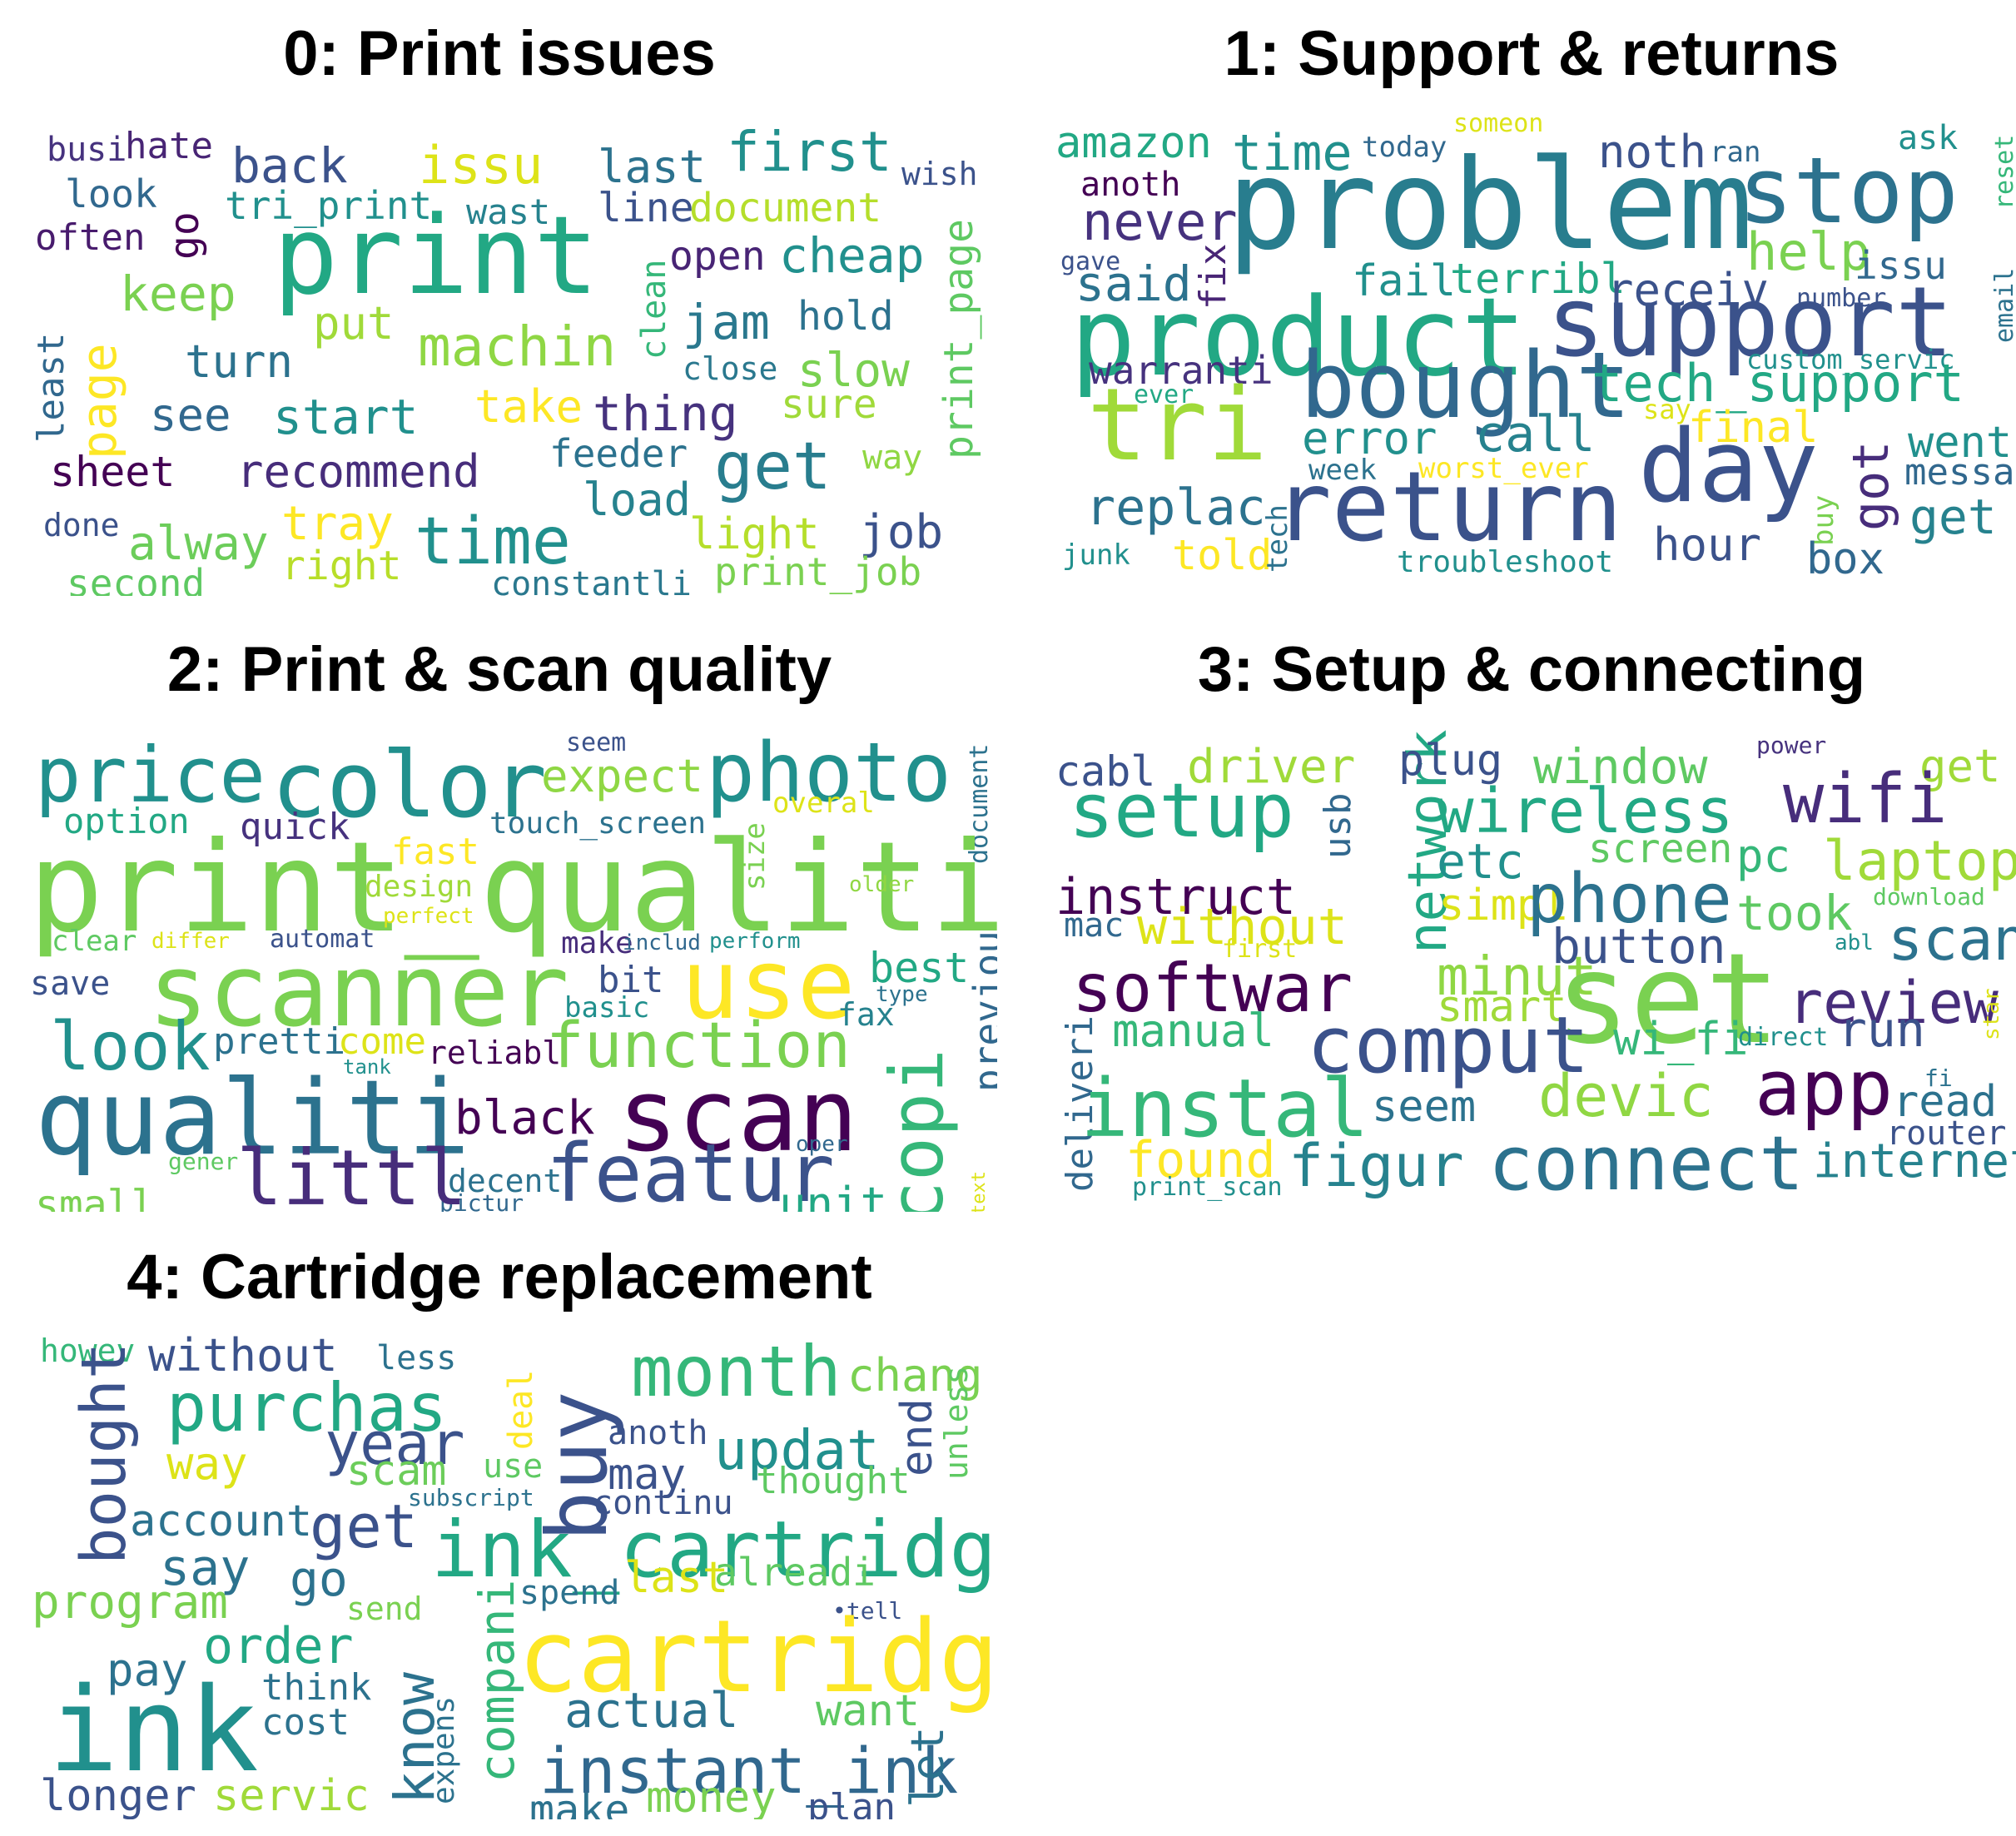  What do you see at coordinates (1222, 555) in the screenshot?
I see `cloud-word: told` at bounding box center [1222, 555].